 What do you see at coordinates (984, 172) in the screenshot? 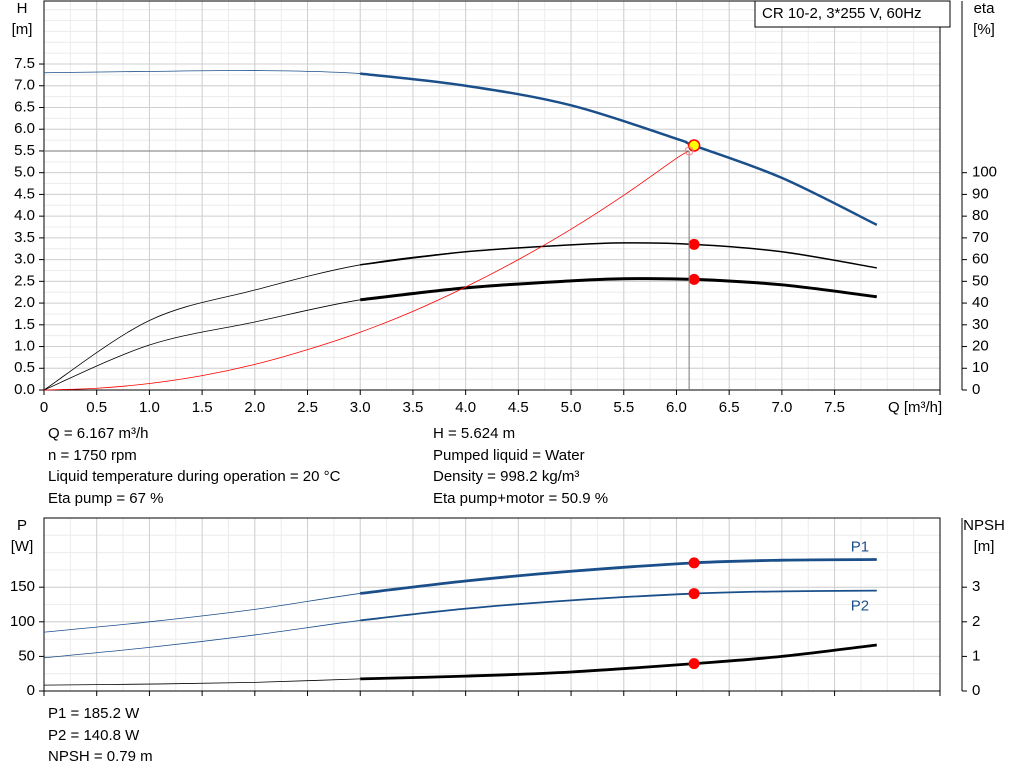
I see `y2-tick-label: 100` at bounding box center [984, 172].